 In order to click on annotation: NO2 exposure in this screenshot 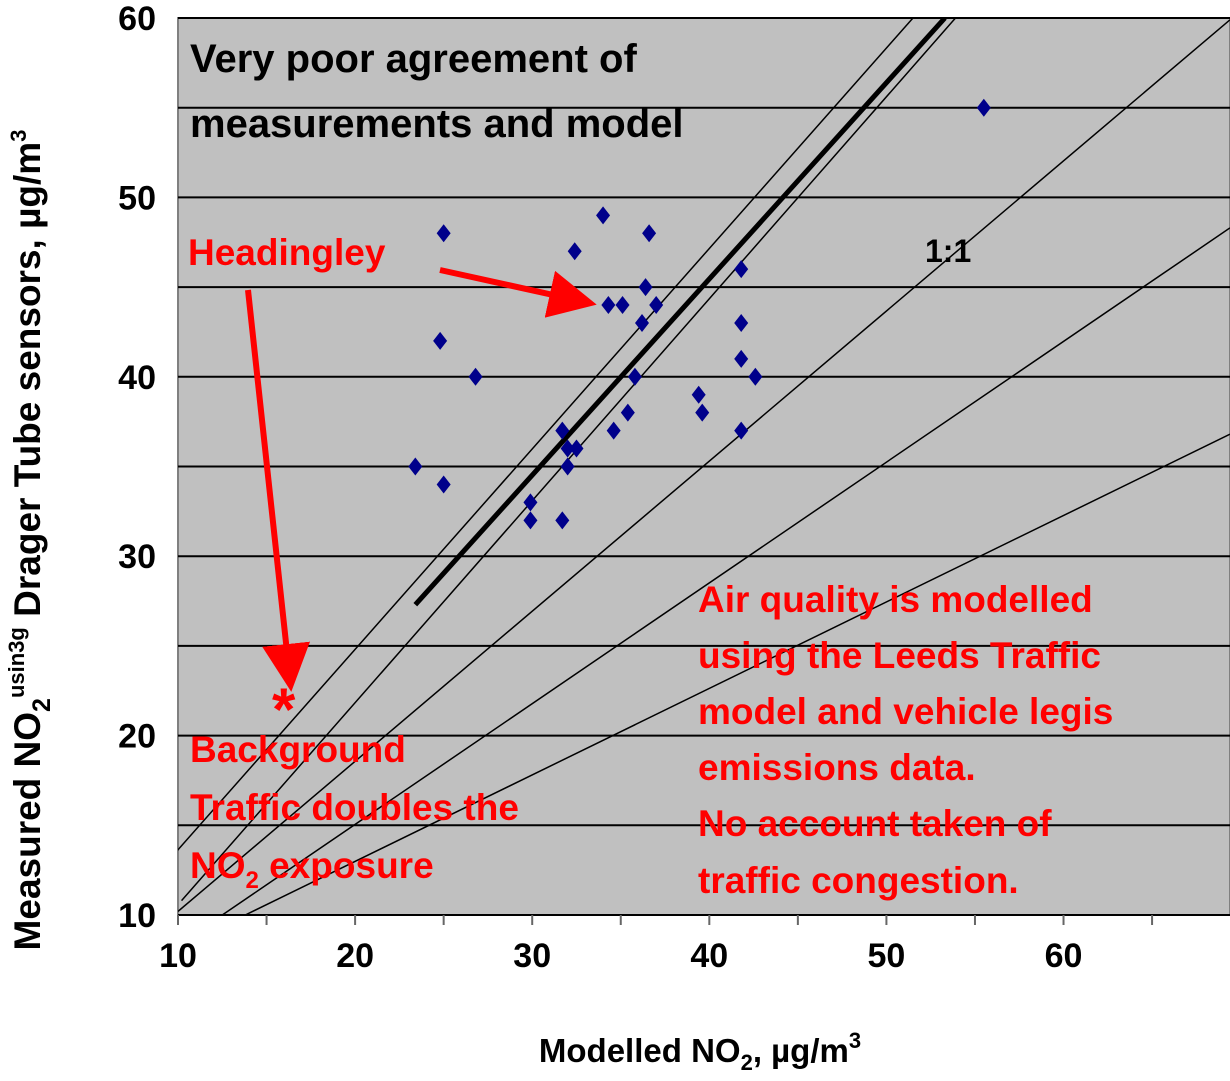, I will do `click(312, 869)`.